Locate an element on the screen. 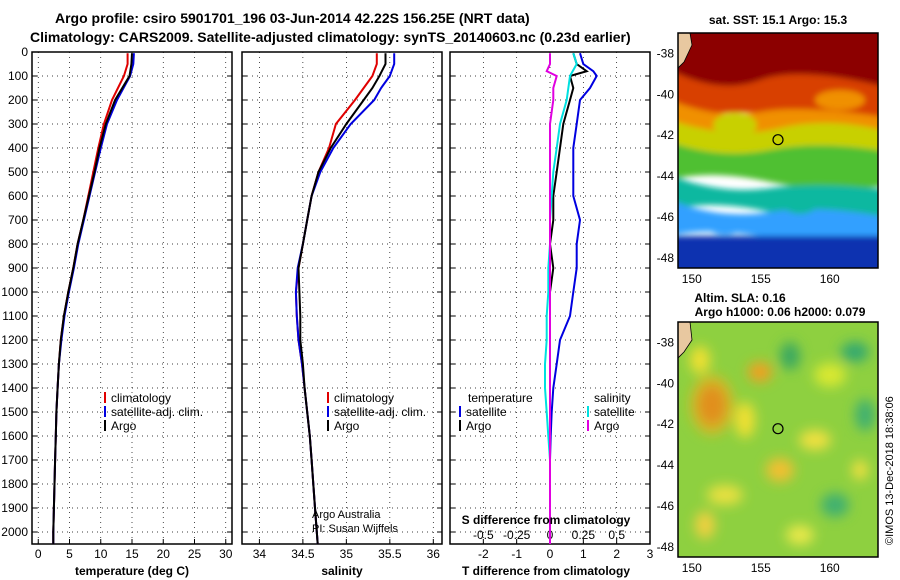 Image resolution: width=900 pixels, height=580 pixels. sst-map-frame is located at coordinates (778, 150).